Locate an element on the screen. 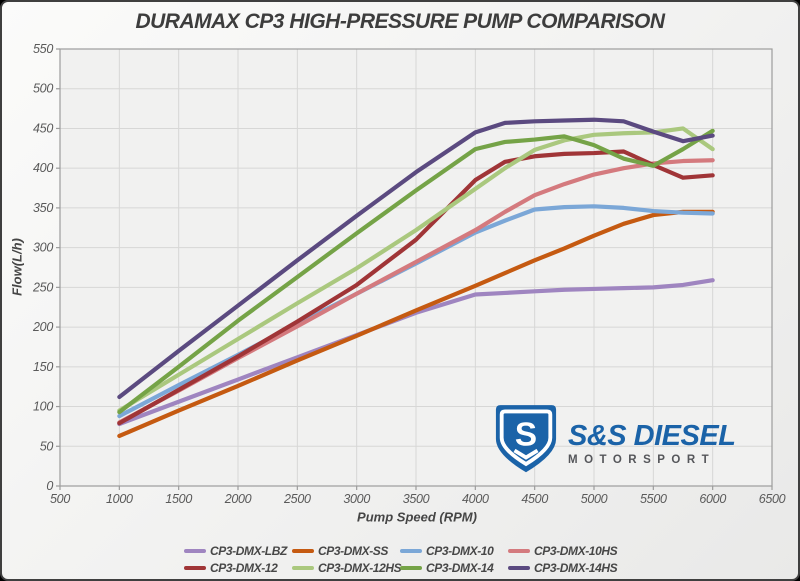  legend-label: CP3-DMX-LBZ is located at coordinates (248, 551).